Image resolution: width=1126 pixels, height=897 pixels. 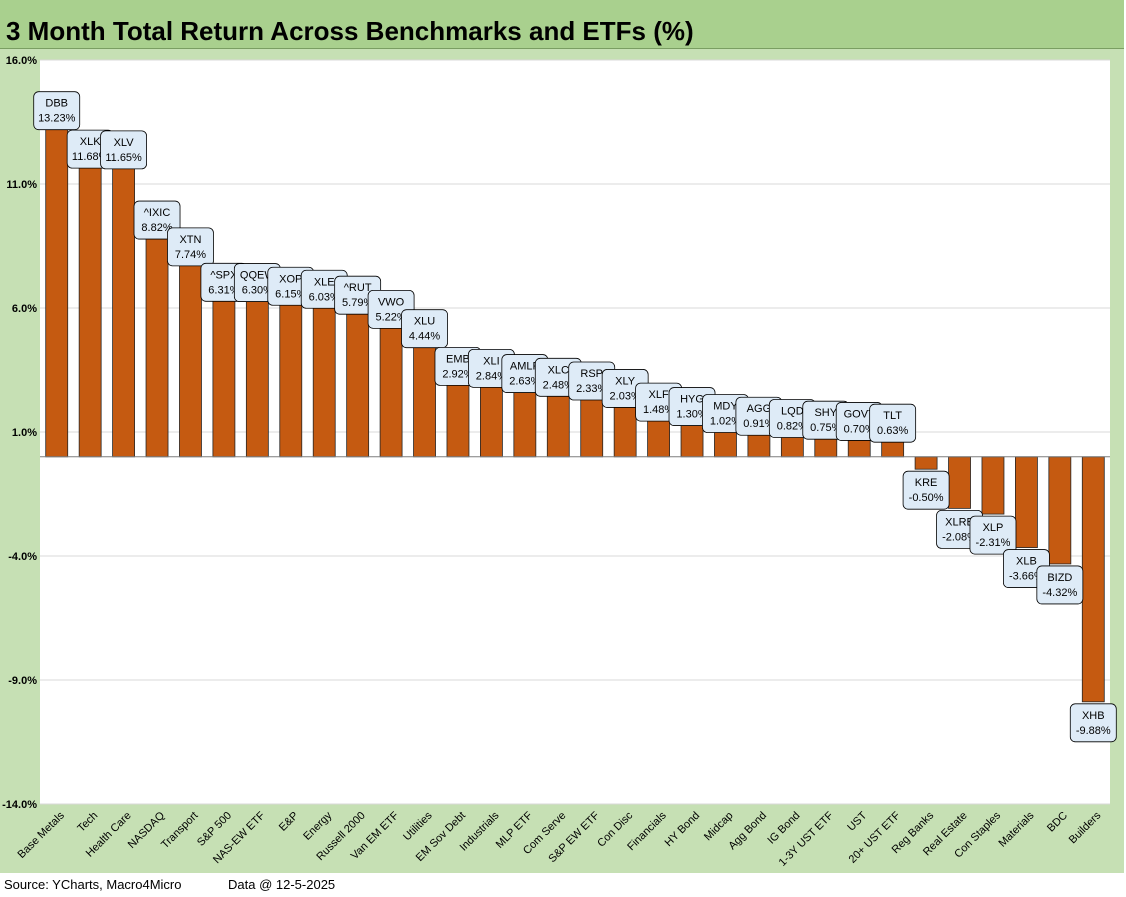 What do you see at coordinates (291, 380) in the screenshot?
I see `bar-xop` at bounding box center [291, 380].